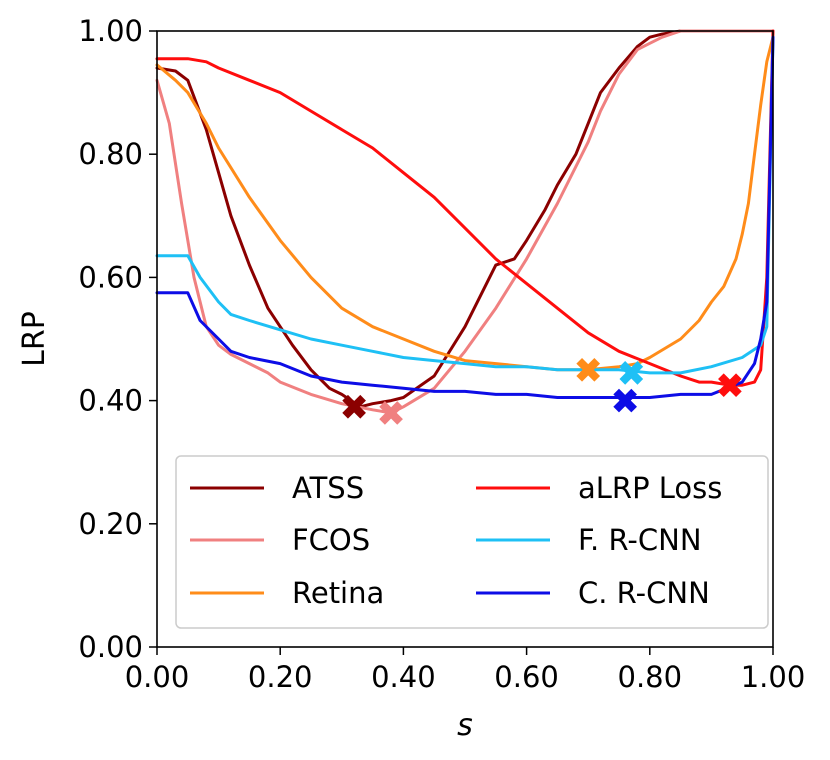  What do you see at coordinates (110, 31) in the screenshot?
I see `y-tick-label: 1.00` at bounding box center [110, 31].